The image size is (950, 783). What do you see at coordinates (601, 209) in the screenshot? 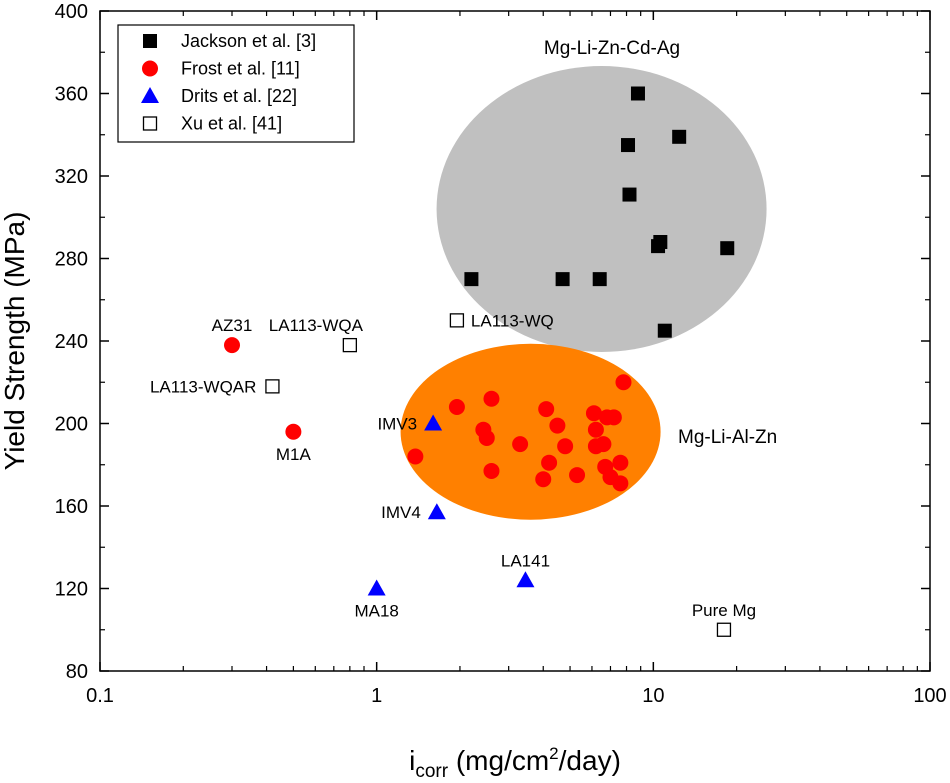
I see `region-mg-li-zn-cd-ag` at bounding box center [601, 209].